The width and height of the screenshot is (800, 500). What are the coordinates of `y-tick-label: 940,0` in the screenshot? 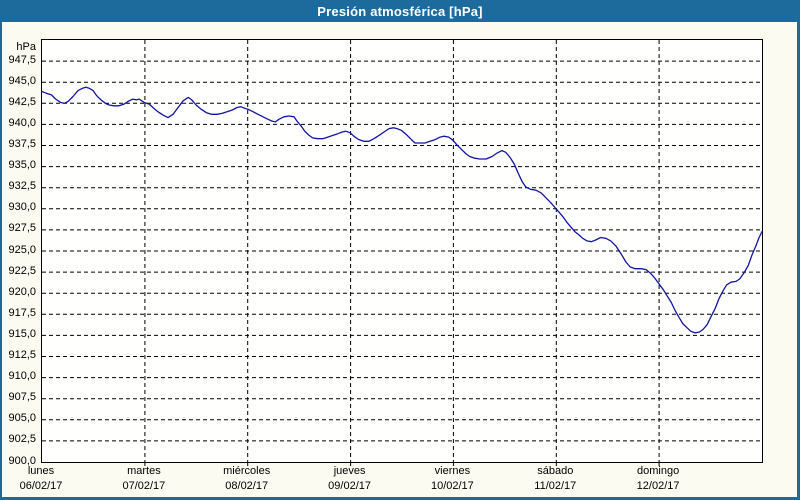 It's located at (22, 122).